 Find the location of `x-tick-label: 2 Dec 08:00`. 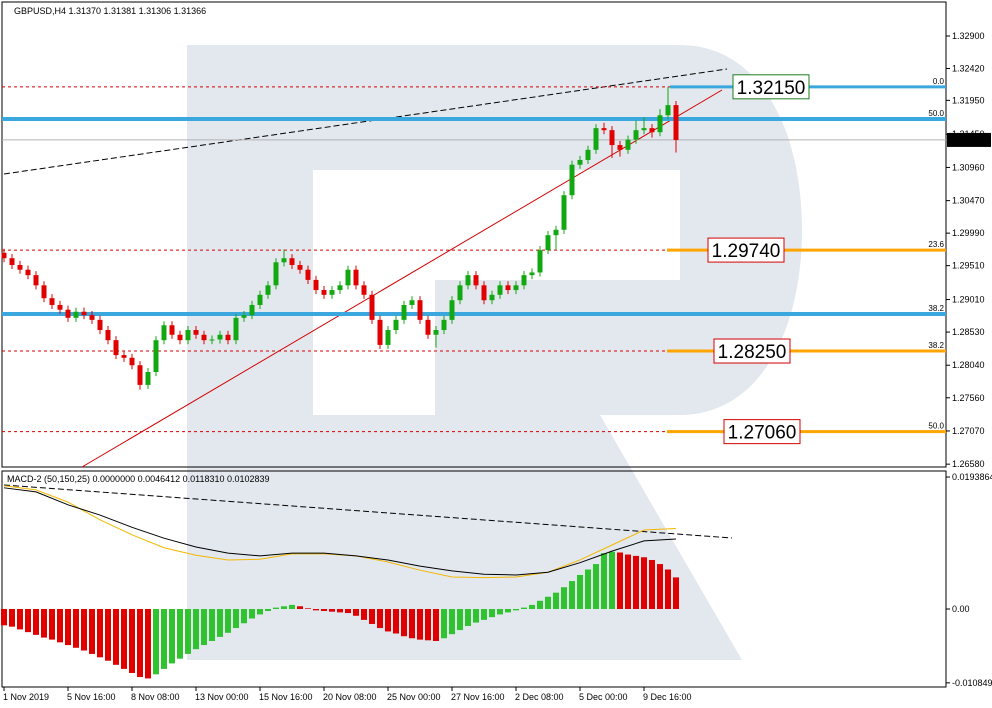

x-tick-label: 2 Dec 08:00 is located at coordinates (539, 697).